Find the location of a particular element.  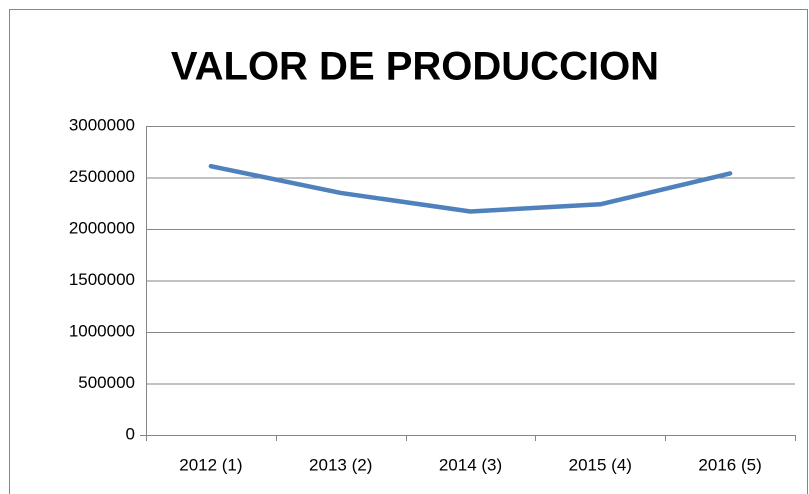

data-line is located at coordinates (470, 188).